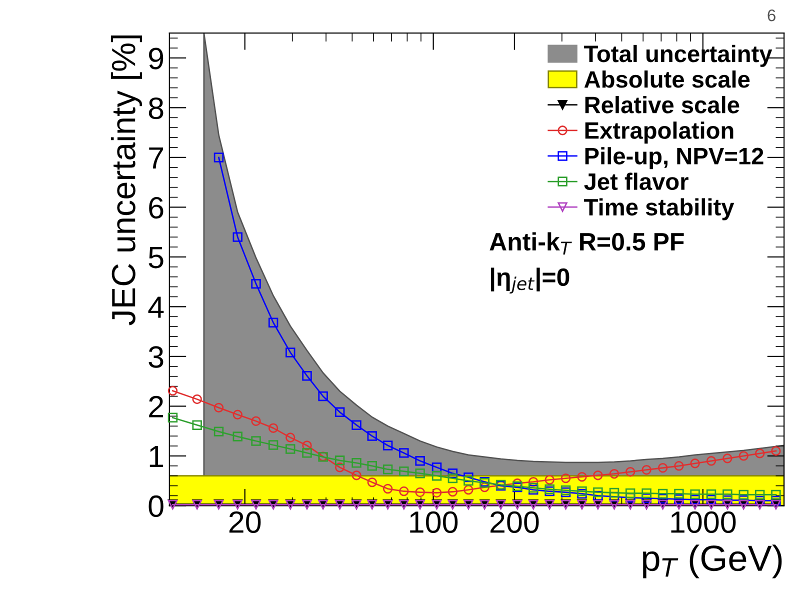  What do you see at coordinates (667, 79) in the screenshot?
I see `legend-label: Absolute scale` at bounding box center [667, 79].